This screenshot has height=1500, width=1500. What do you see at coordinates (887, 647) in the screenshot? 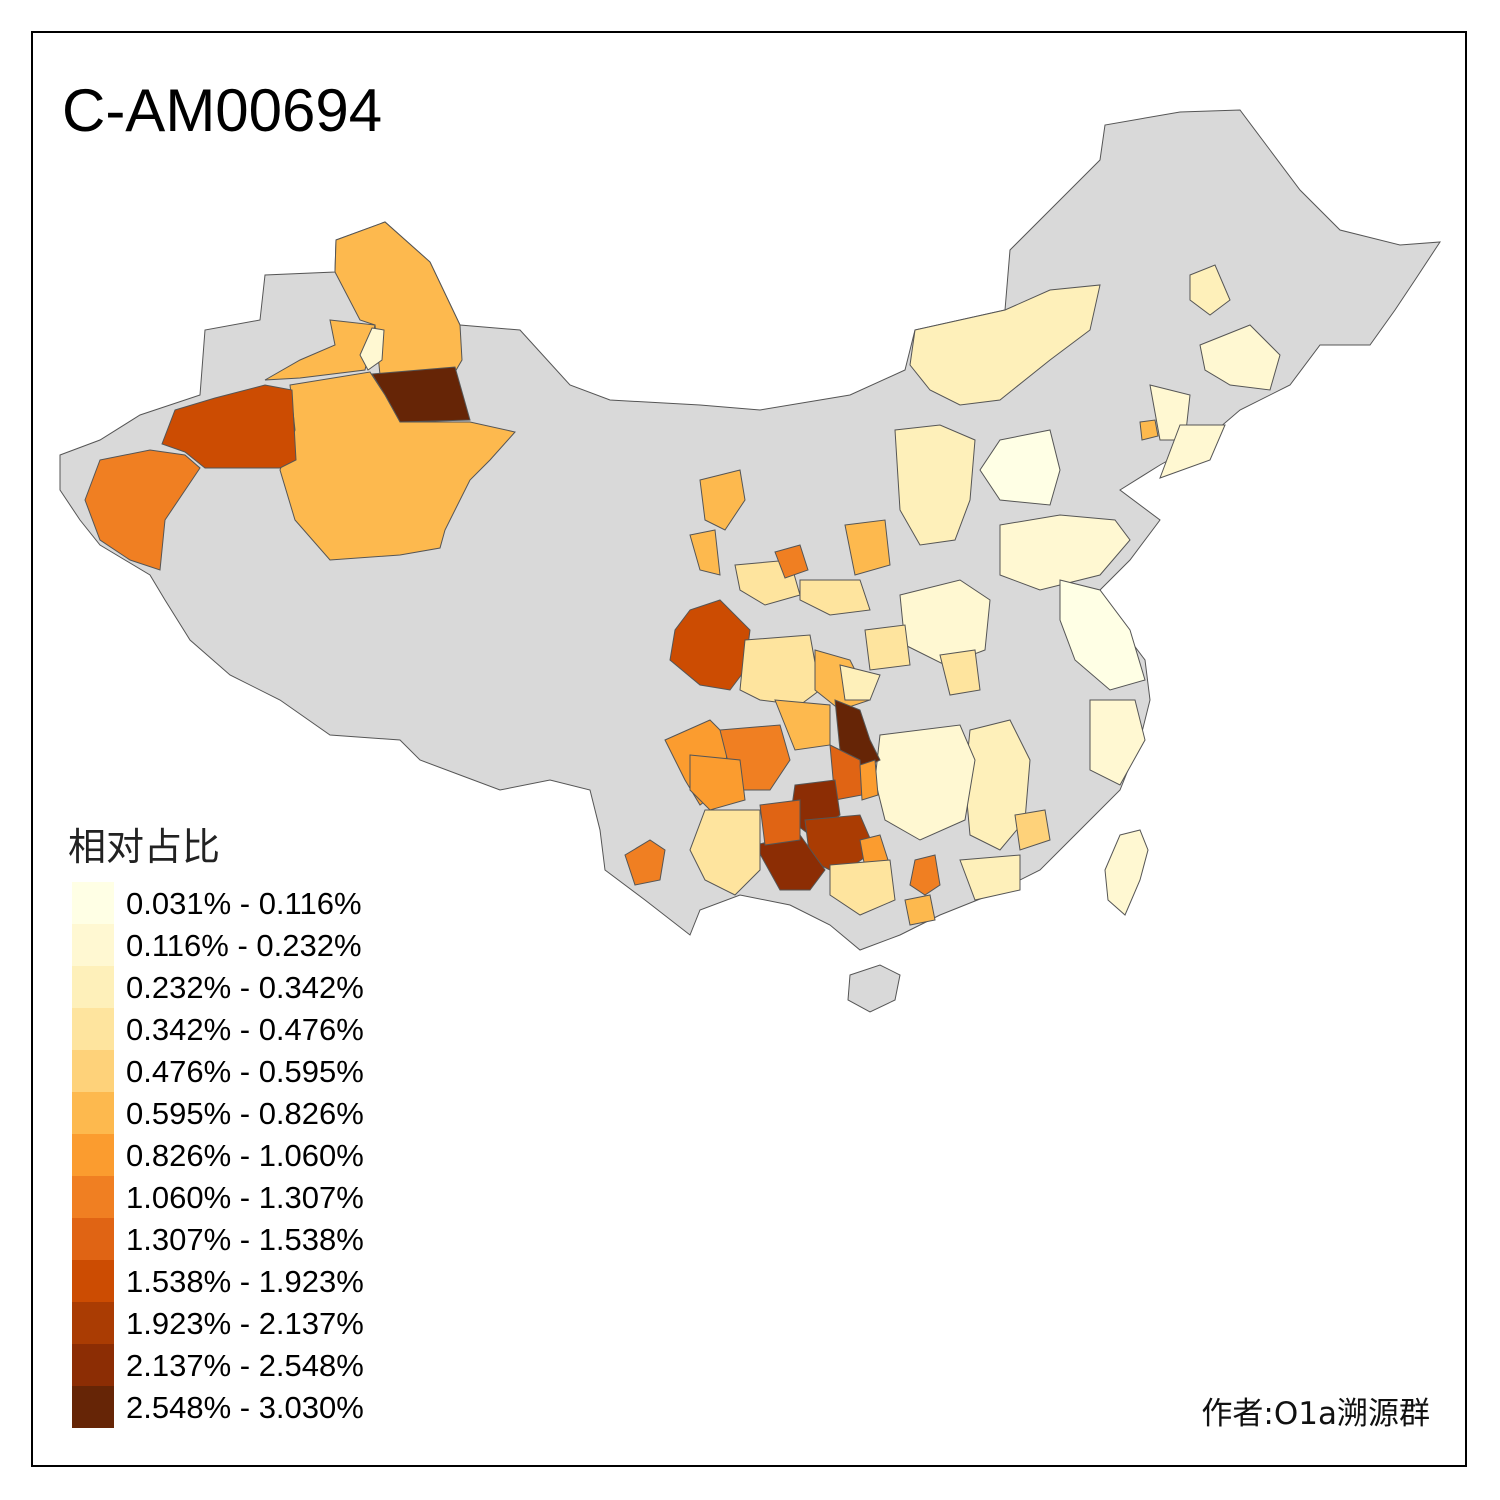
I see `region-hubei` at bounding box center [887, 647].